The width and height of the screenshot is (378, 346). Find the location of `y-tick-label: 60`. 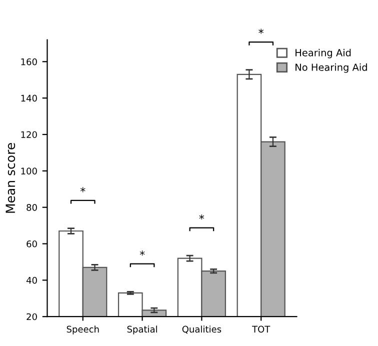

y-tick-label: 60 is located at coordinates (31, 244).